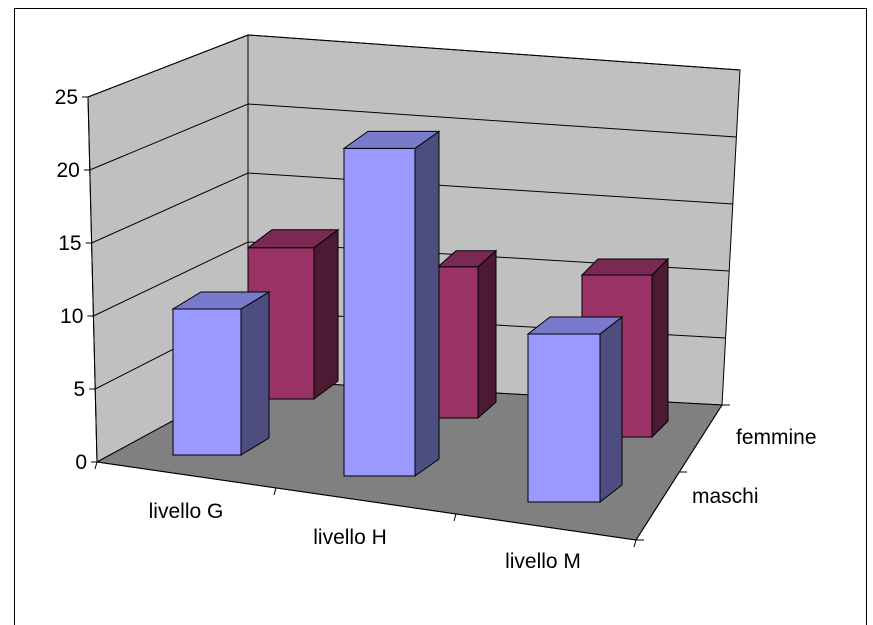 Image resolution: width=873 pixels, height=625 pixels. What do you see at coordinates (81, 462) in the screenshot?
I see `y-tick-label: 0` at bounding box center [81, 462].